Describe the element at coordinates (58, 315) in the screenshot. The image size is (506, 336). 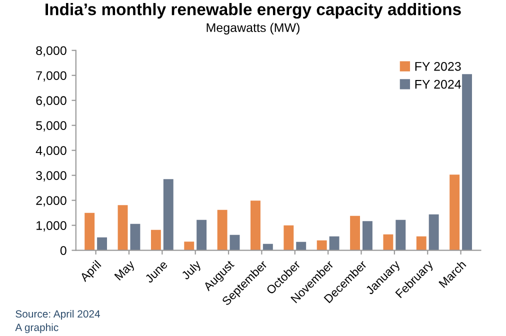
I see `source-note: Source: April 2024` at that location.